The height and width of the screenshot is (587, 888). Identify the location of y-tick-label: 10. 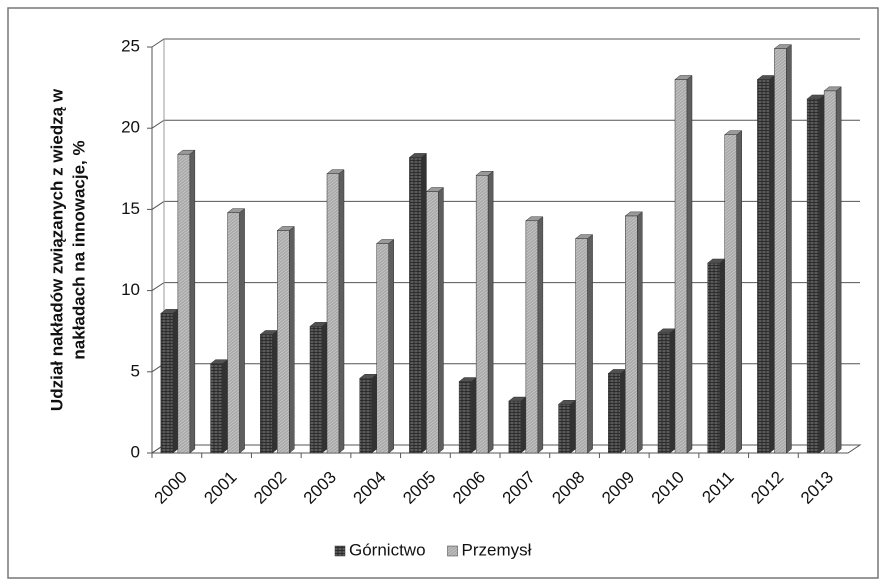
(130, 289).